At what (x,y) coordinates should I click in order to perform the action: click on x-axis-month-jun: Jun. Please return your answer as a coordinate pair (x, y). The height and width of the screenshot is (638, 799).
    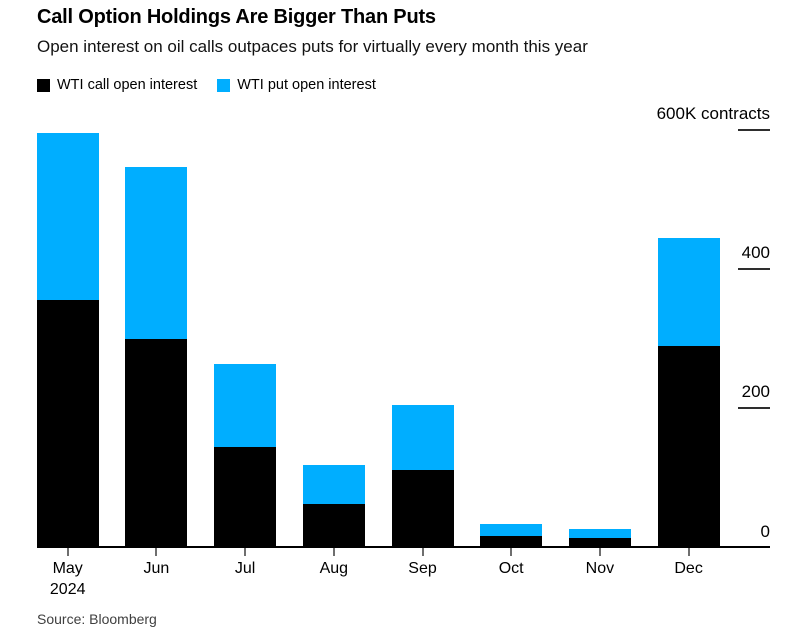
    Looking at the image, I should click on (156, 568).